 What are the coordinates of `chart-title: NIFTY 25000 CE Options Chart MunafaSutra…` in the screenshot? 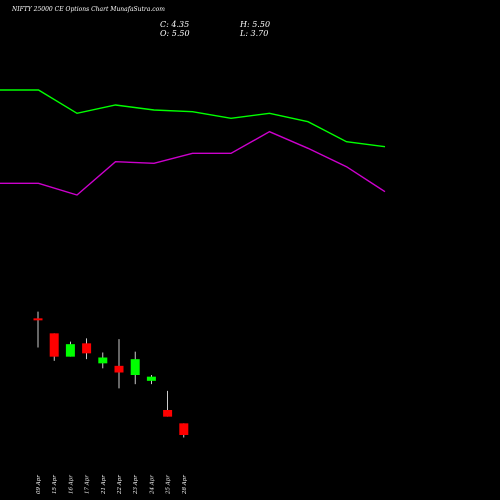 It's located at (88, 9).